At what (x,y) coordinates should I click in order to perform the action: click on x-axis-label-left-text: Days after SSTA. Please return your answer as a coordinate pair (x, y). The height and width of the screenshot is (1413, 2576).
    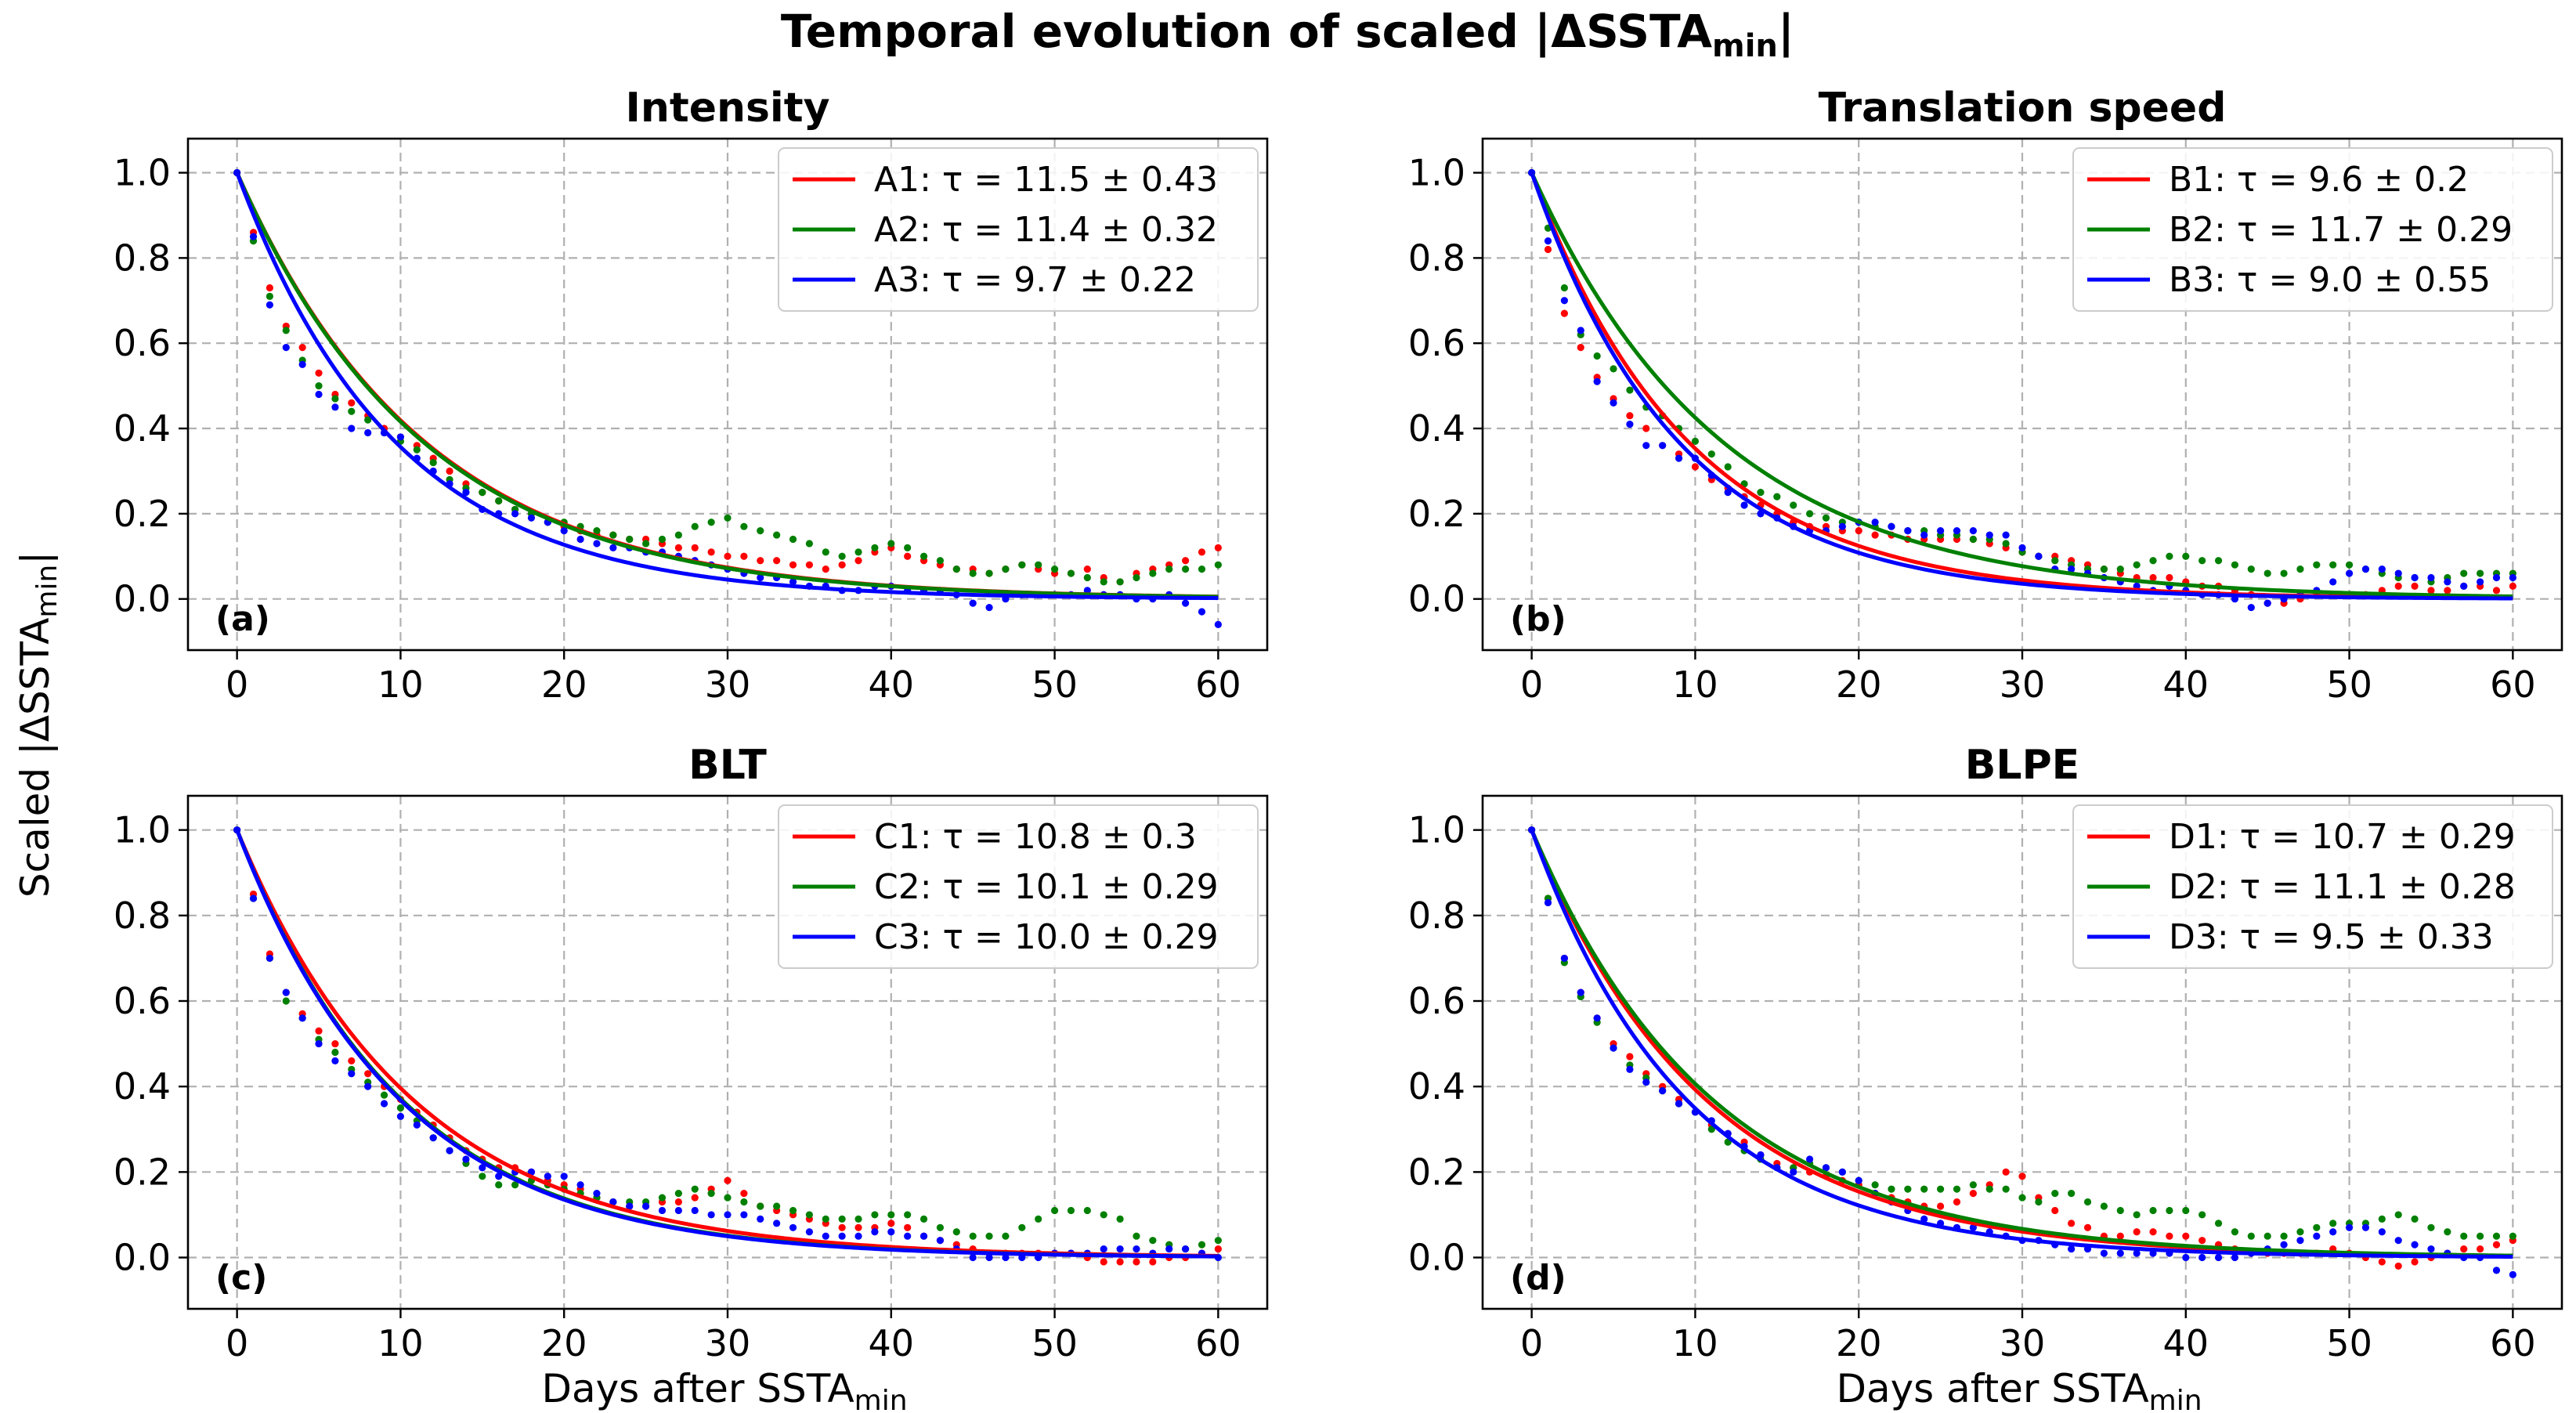
    Looking at the image, I should click on (697, 1388).